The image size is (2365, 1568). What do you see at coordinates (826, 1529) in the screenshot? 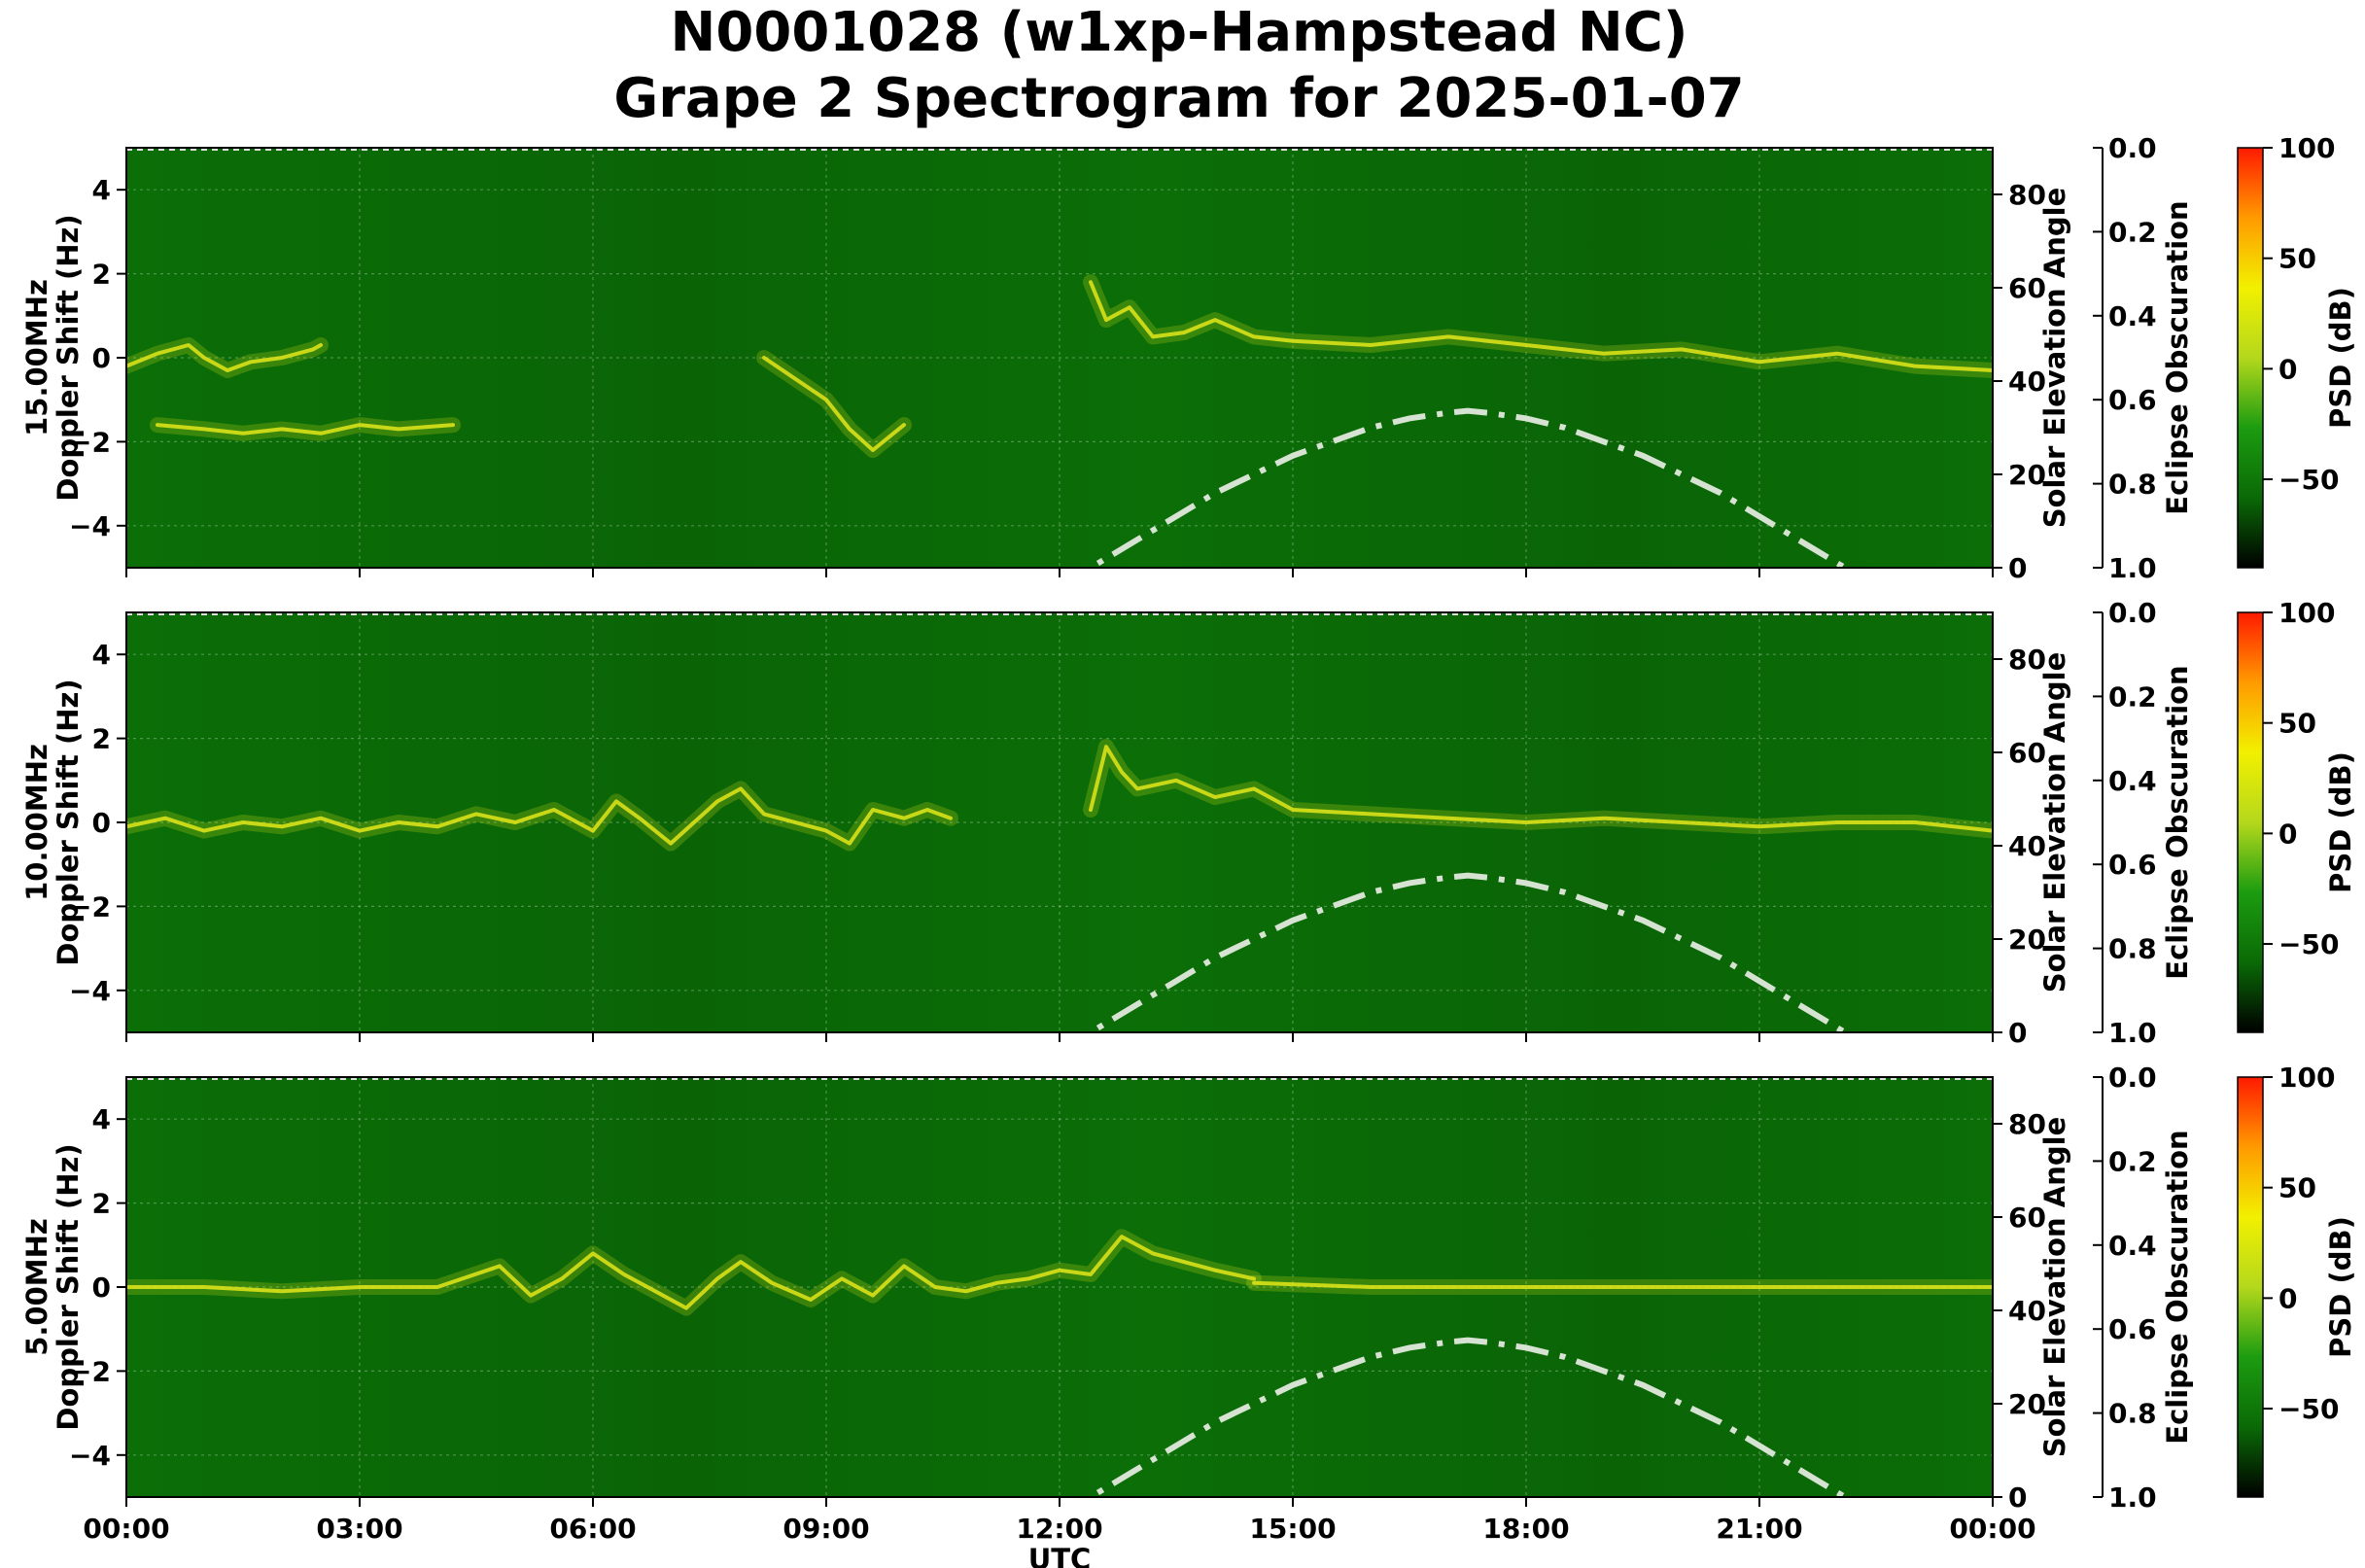
I see `x-tick-label: 09:00` at bounding box center [826, 1529].